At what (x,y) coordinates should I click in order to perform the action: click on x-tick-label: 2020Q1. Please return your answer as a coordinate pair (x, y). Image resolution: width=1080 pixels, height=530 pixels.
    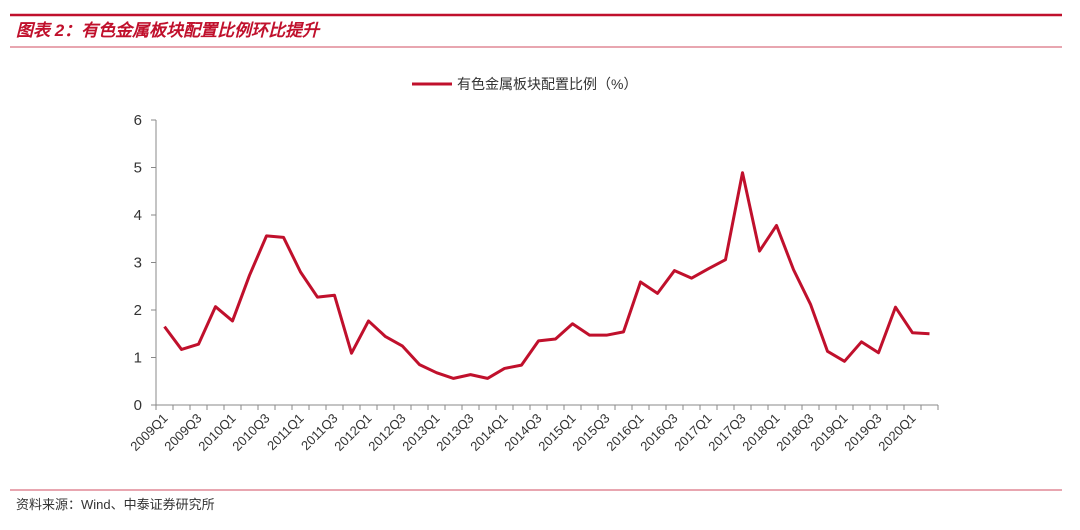
    Looking at the image, I should click on (896, 432).